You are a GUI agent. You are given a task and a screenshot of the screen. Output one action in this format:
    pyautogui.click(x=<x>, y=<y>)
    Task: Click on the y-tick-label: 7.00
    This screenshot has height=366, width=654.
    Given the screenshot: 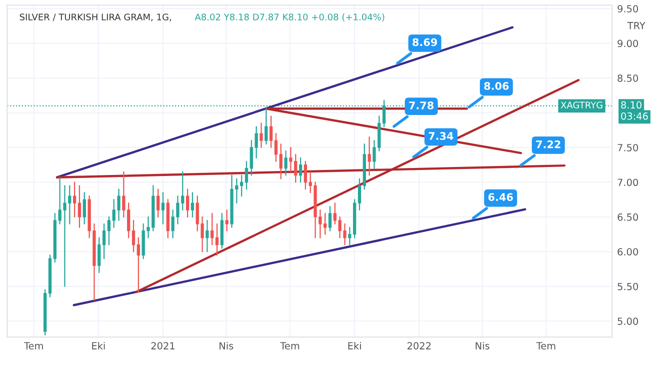 What is the action you would take?
    pyautogui.click(x=628, y=182)
    